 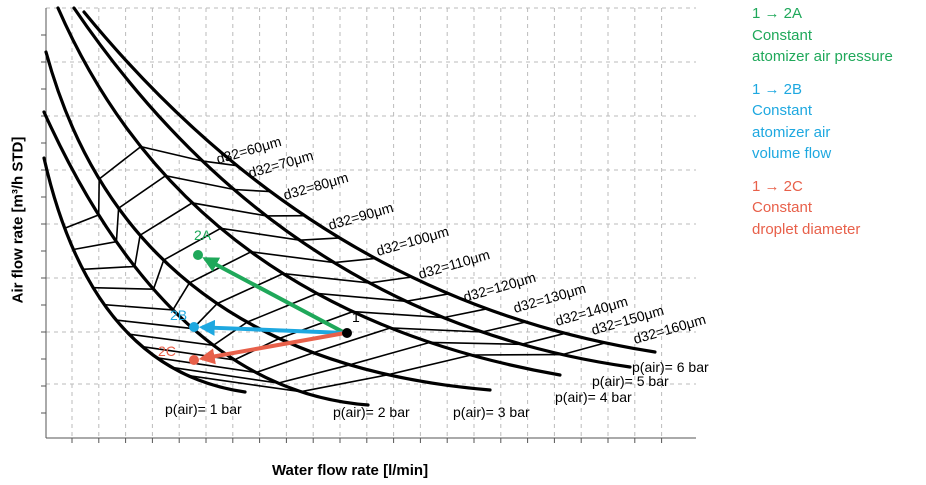 I want to click on legend-line: droplet diameter, so click(x=806, y=229).